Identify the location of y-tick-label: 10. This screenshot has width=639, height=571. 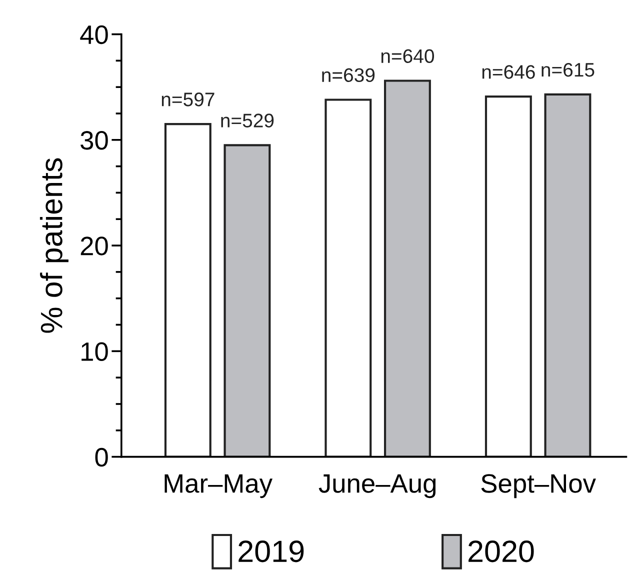
(95, 351).